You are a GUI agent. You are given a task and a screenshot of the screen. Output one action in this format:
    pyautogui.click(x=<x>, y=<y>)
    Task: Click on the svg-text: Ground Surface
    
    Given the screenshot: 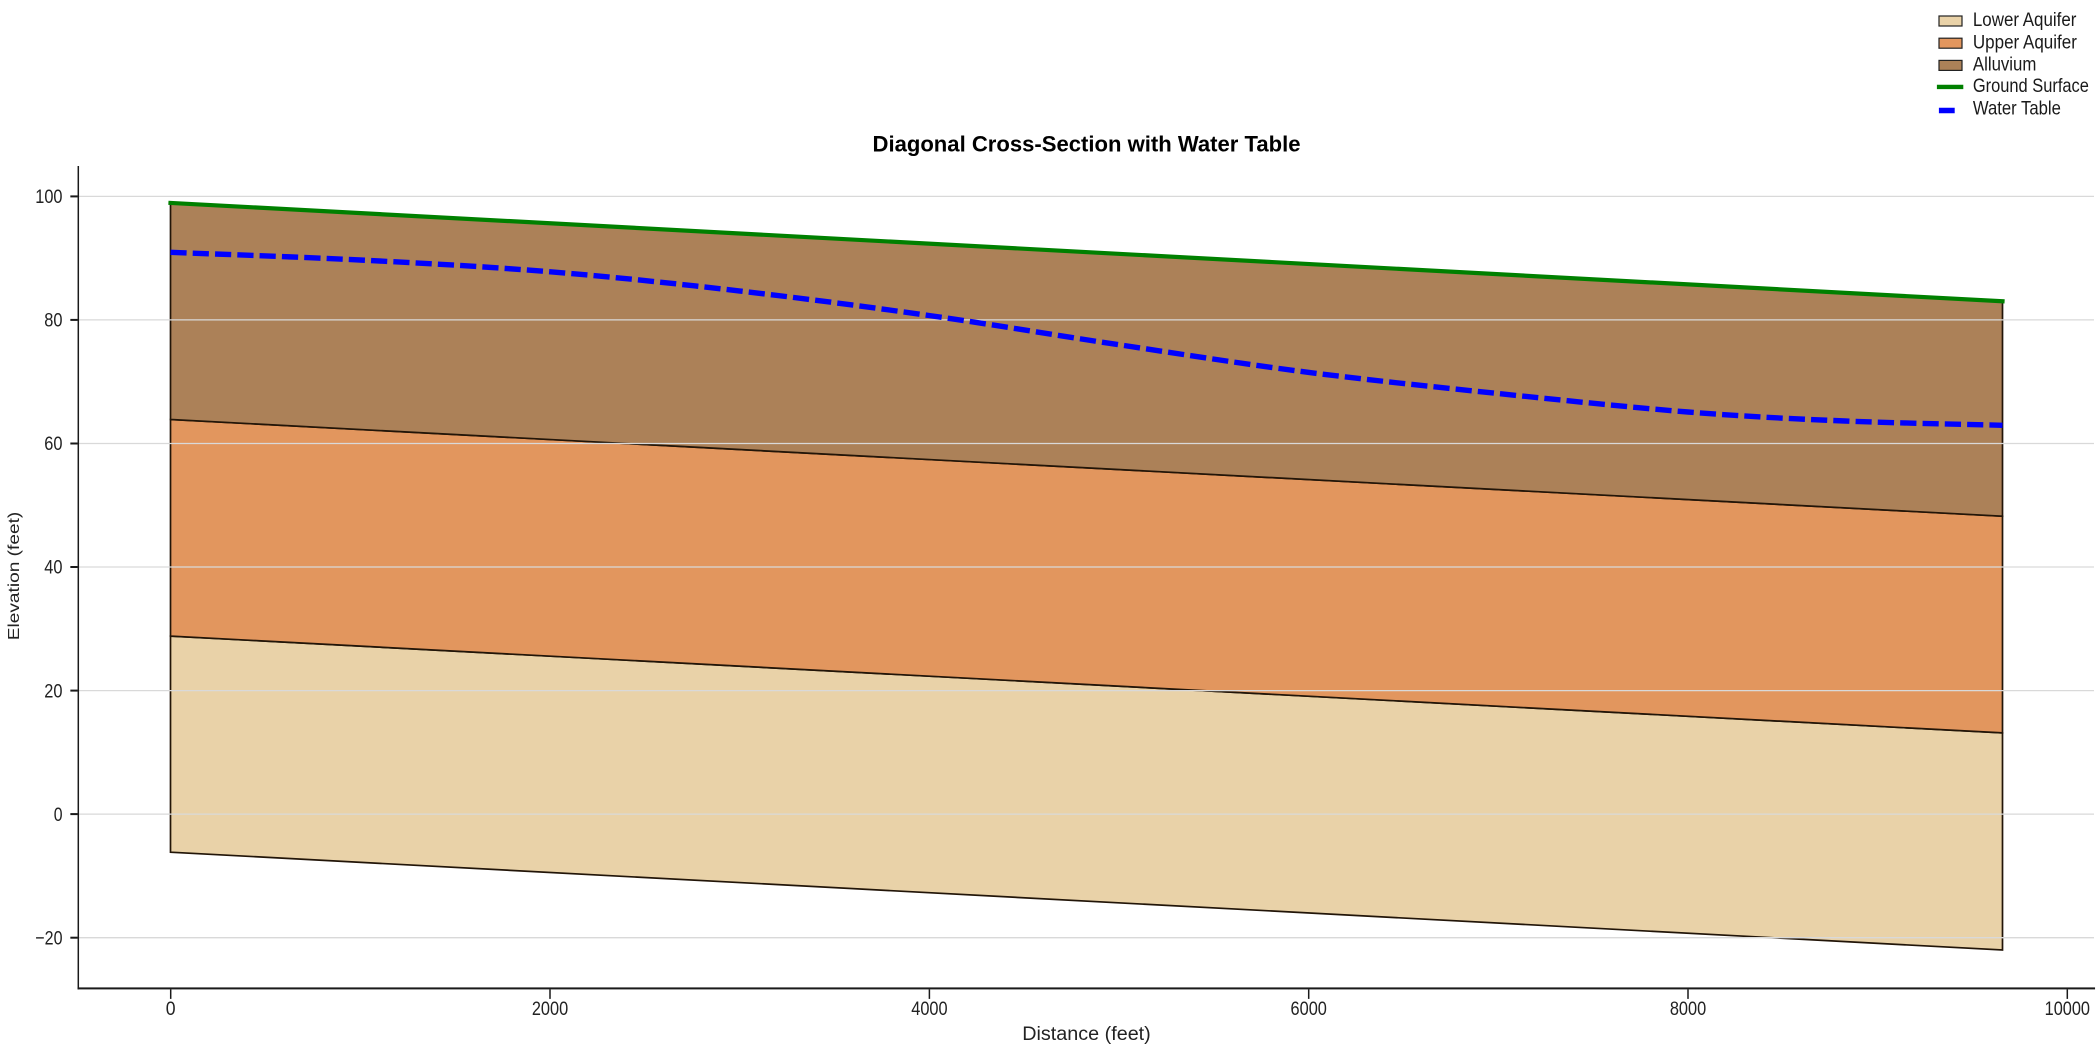 What is the action you would take?
    pyautogui.click(x=2031, y=86)
    